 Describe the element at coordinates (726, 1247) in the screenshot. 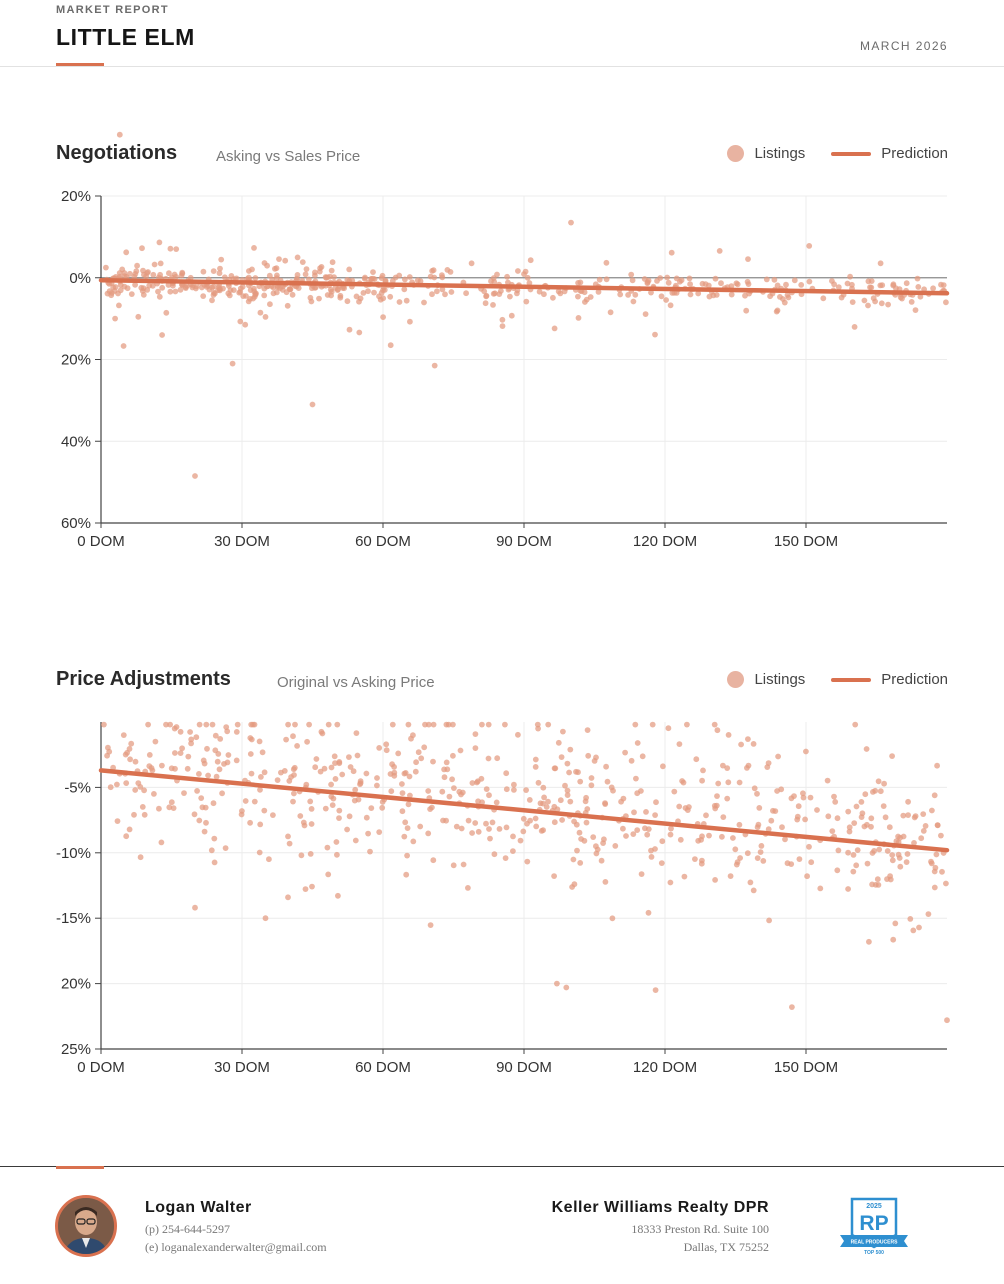

I see `broker-address-line2: Dallas, TX 75252` at that location.